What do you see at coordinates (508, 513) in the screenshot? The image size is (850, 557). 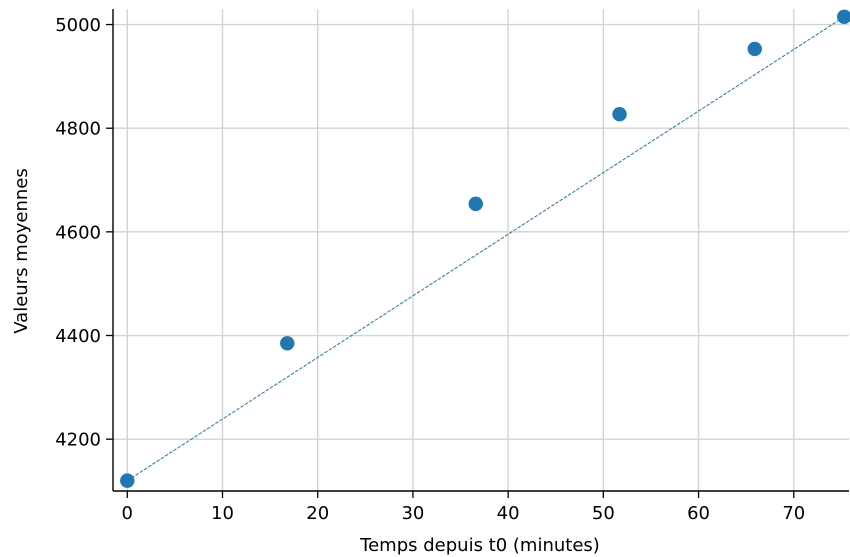 I see `x-tick-label: 40` at bounding box center [508, 513].